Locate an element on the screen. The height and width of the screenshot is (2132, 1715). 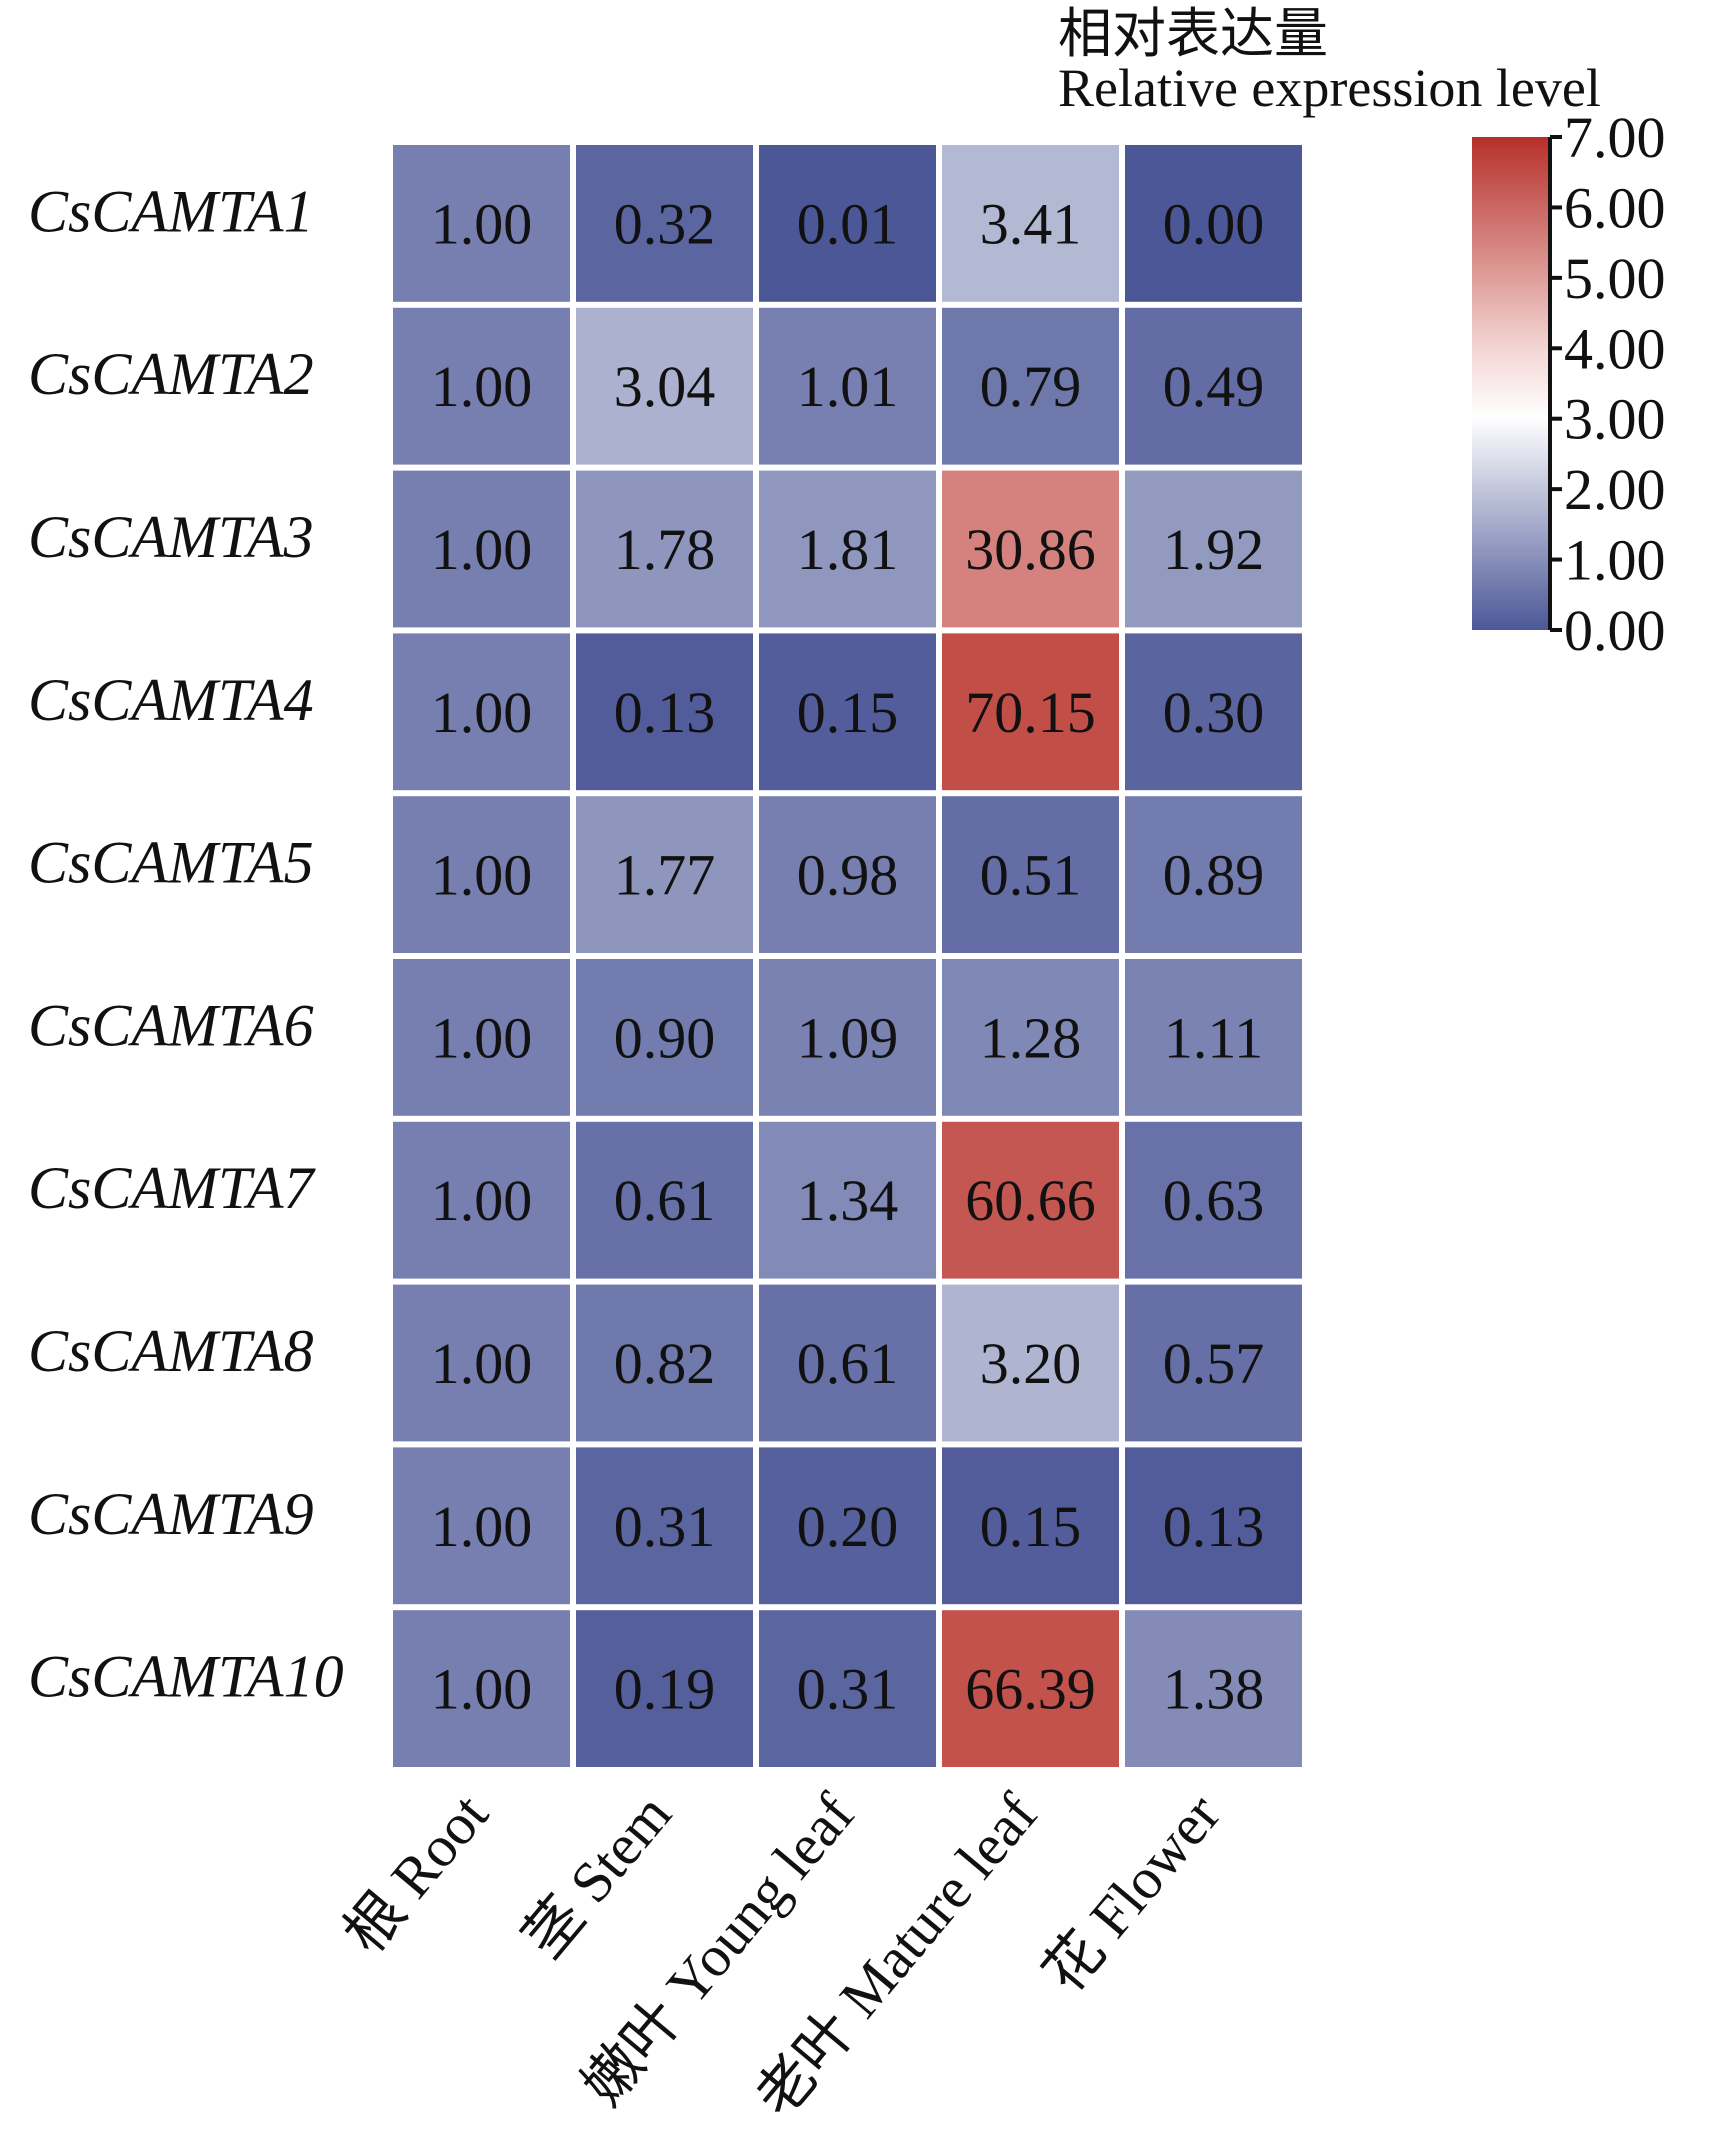
colorbar-tick-label: 2.00 is located at coordinates (1615, 489).